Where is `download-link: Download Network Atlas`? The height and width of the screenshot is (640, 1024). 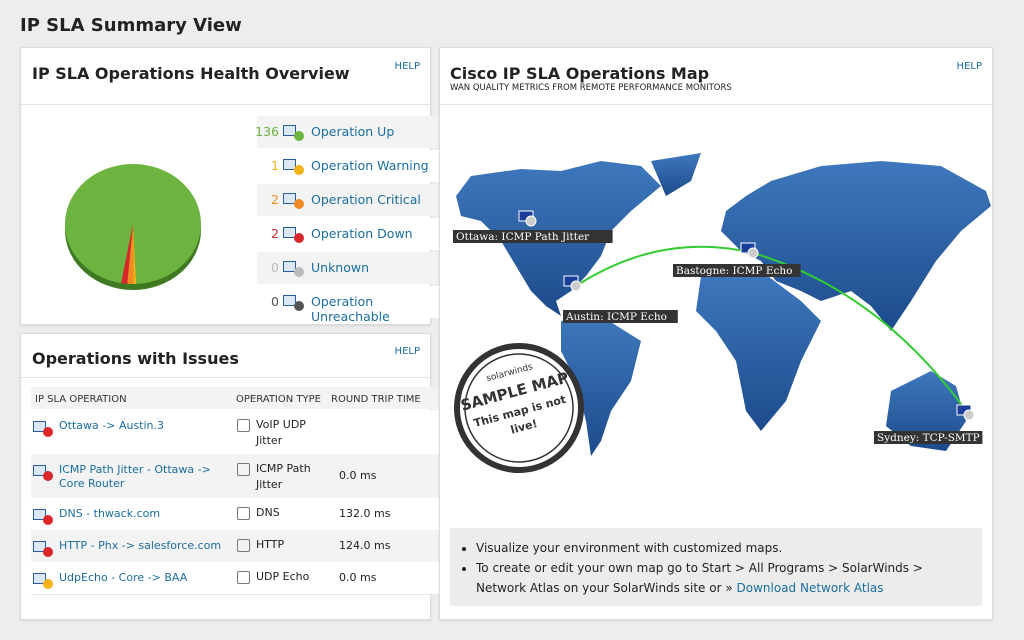 download-link: Download Network Atlas is located at coordinates (810, 588).